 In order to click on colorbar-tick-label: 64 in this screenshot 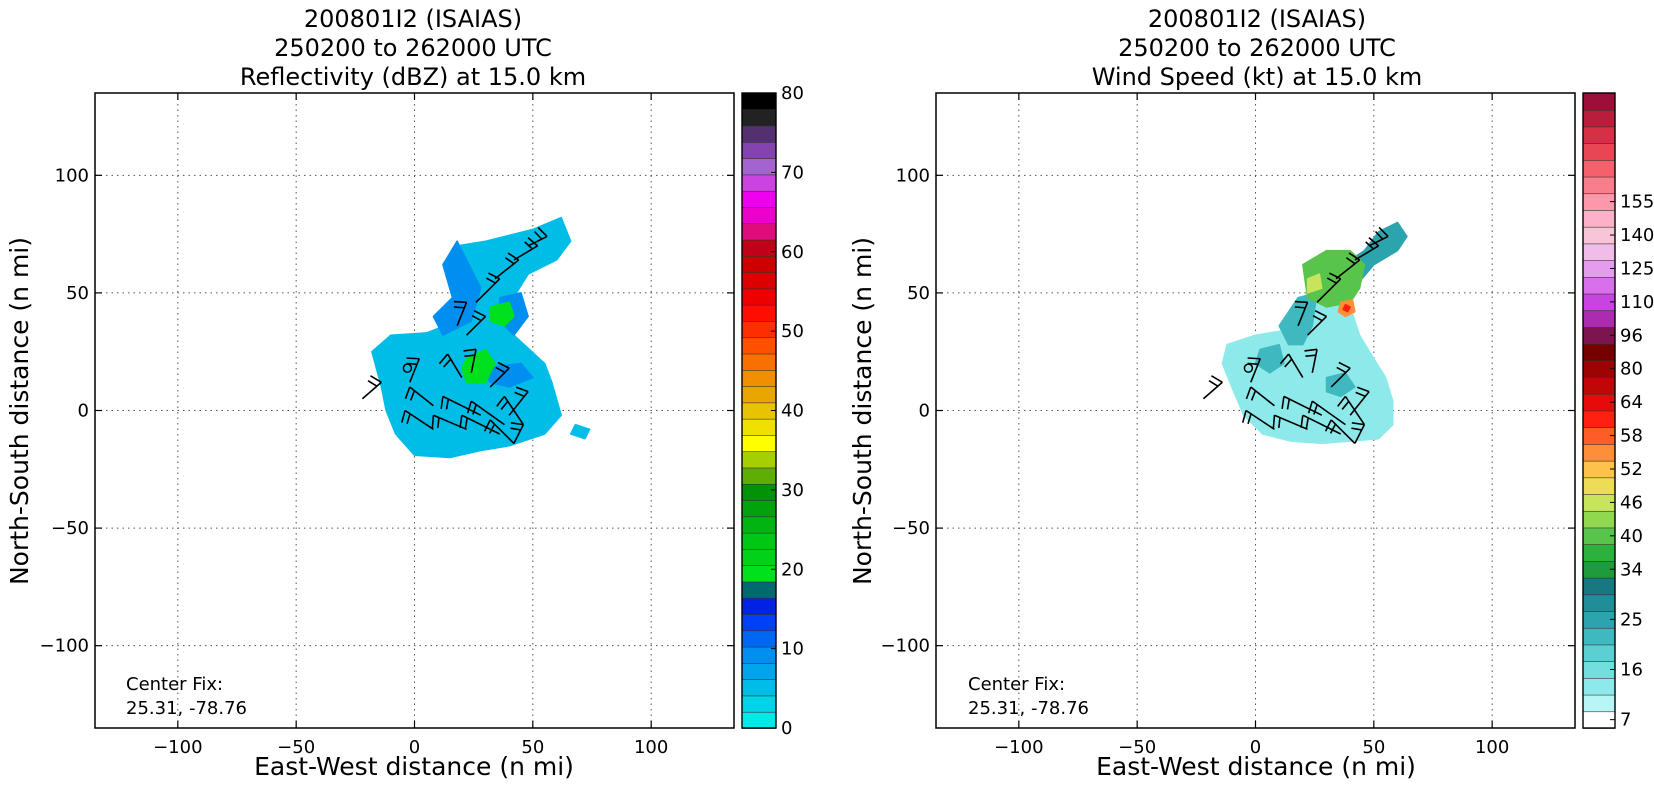, I will do `click(1631, 402)`.